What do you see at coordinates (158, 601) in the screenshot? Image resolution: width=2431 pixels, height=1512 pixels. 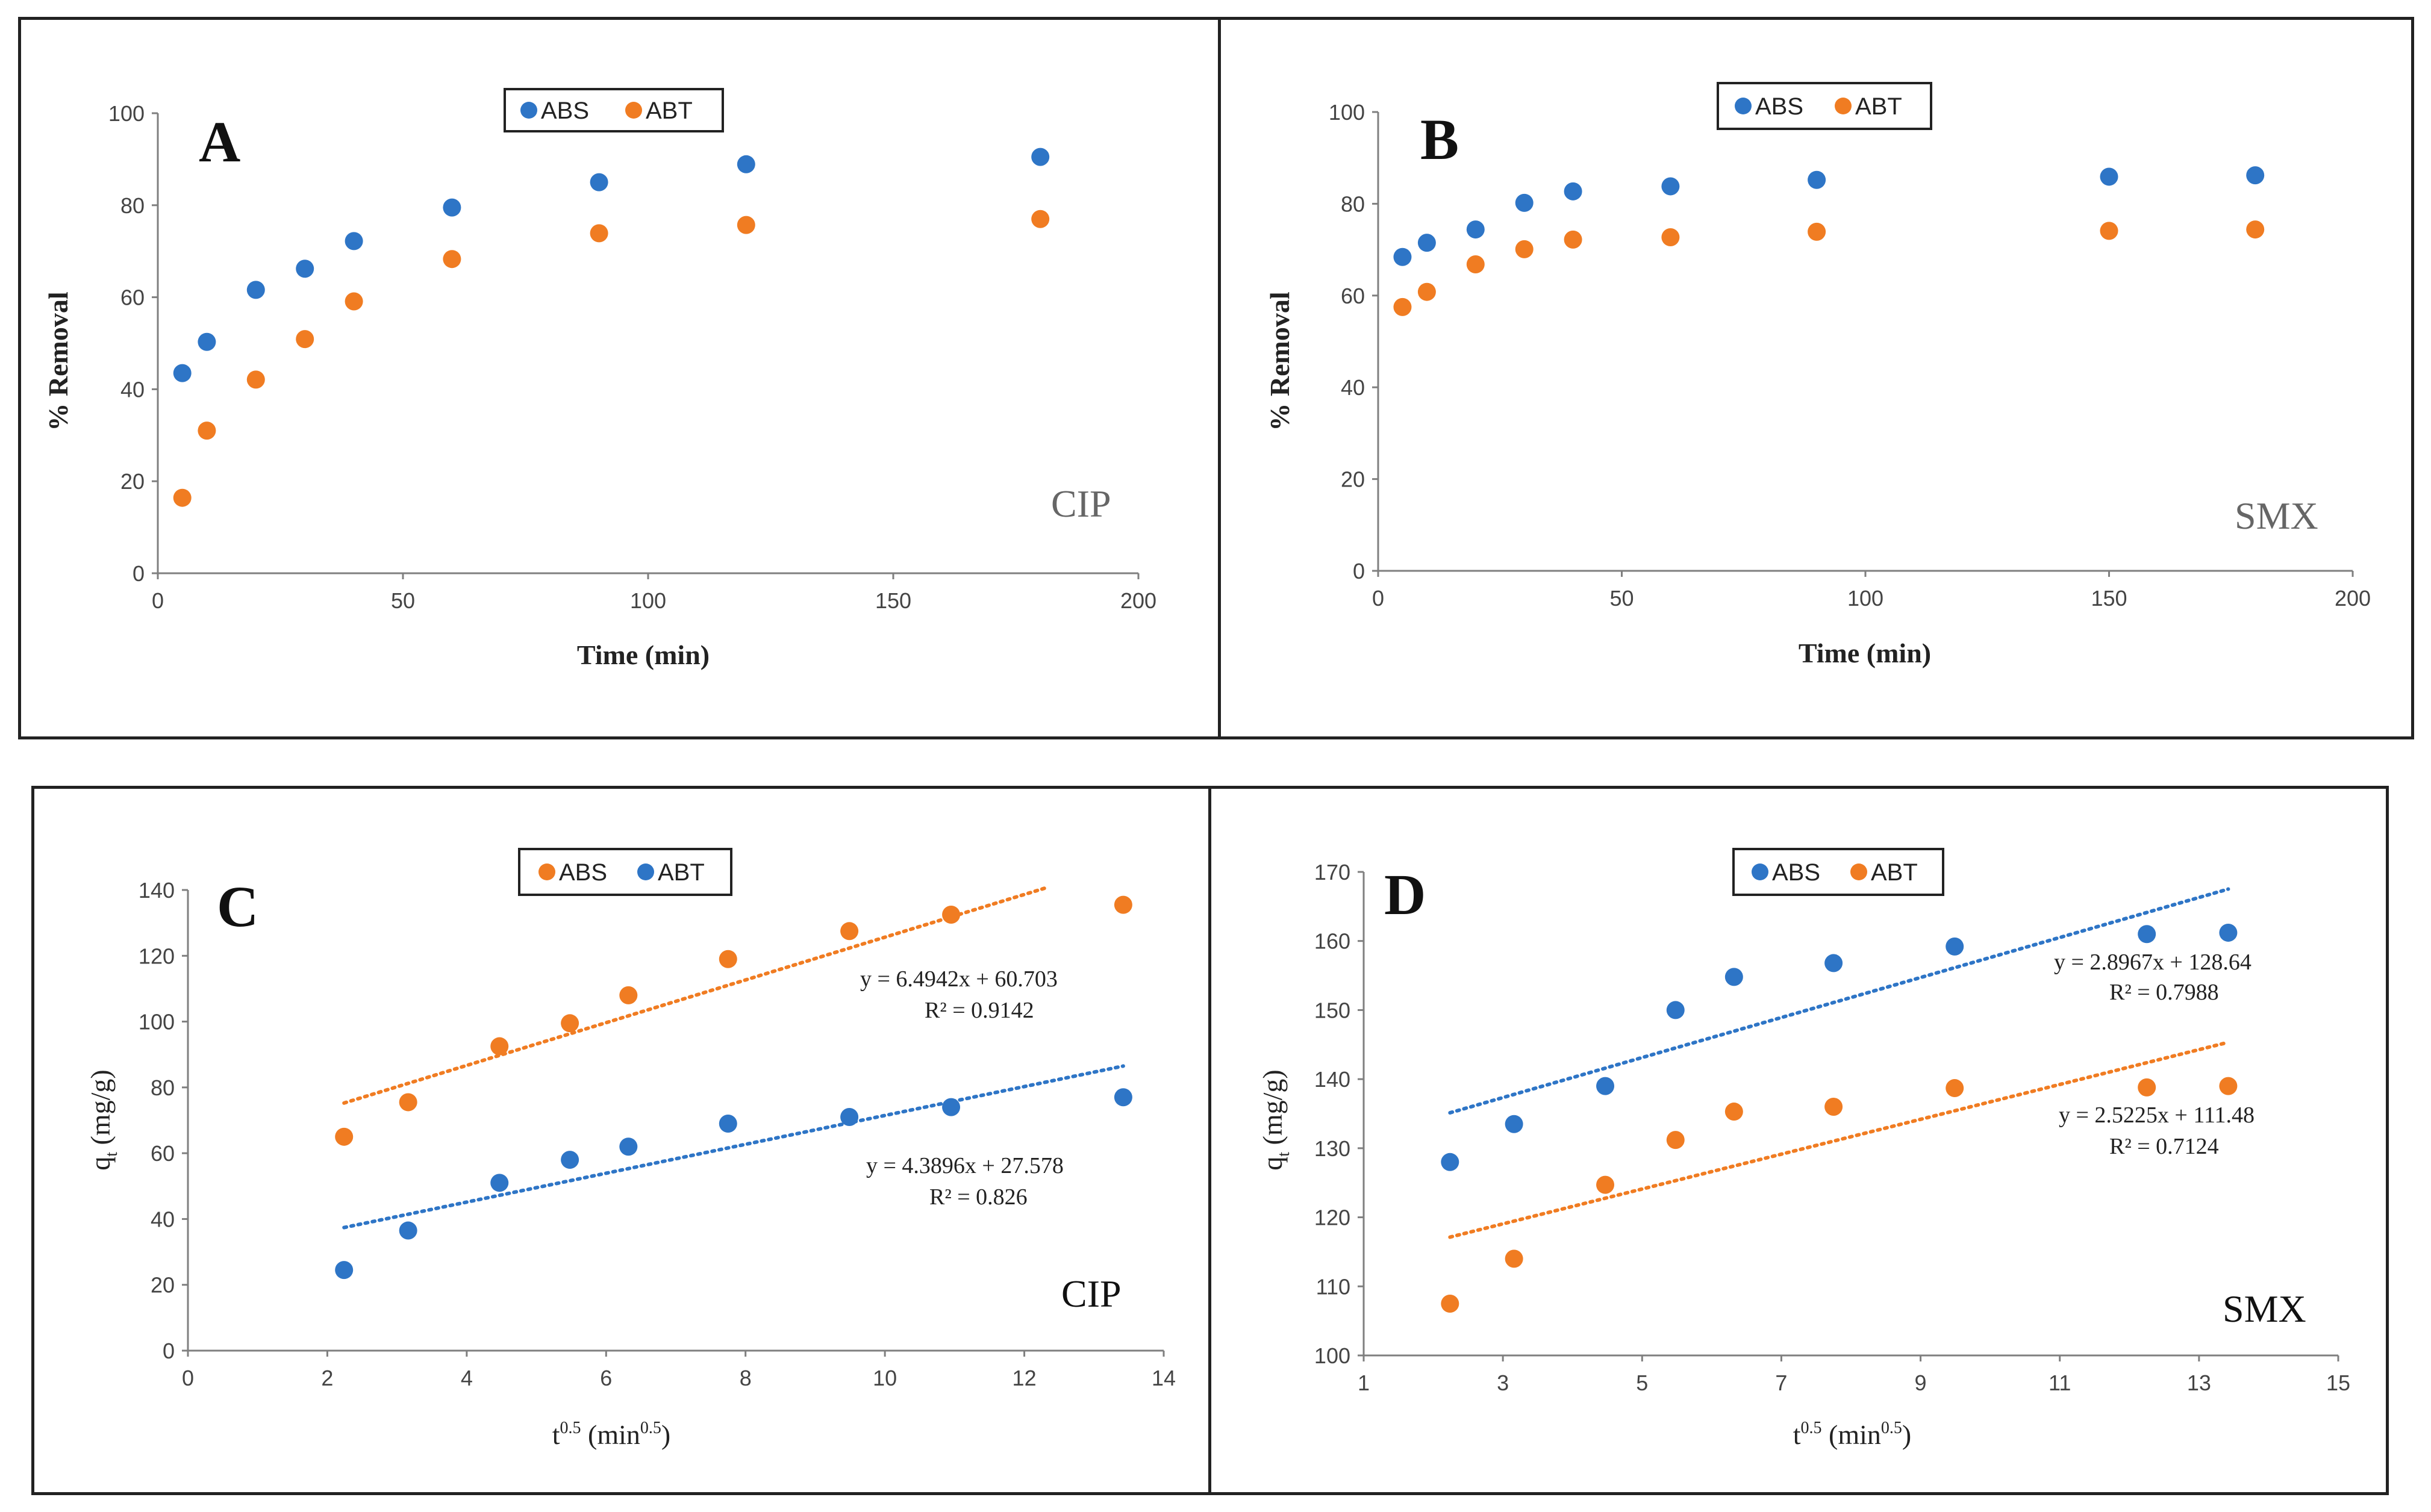 I see `x-tick-label: 0` at bounding box center [158, 601].